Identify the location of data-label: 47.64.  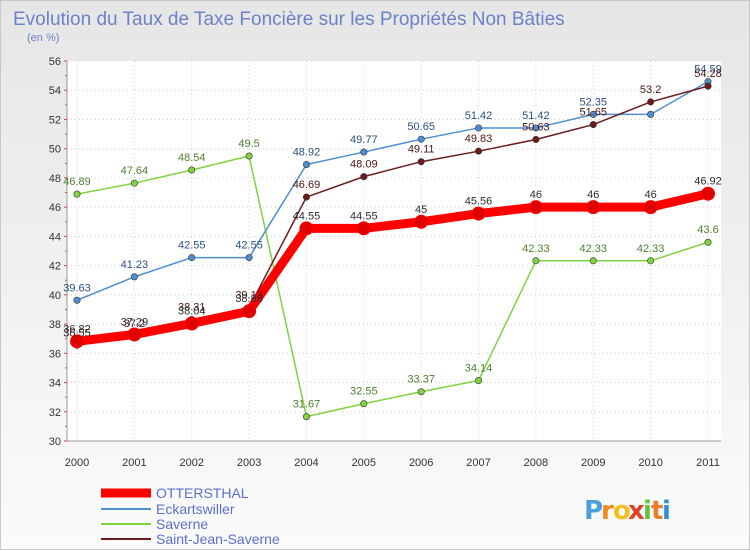
(135, 171).